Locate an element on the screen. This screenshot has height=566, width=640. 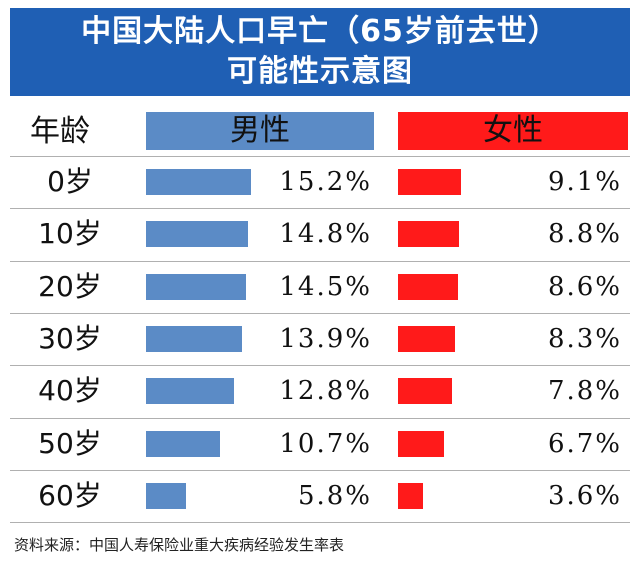
female-value-label: 8.3% is located at coordinates (584, 338).